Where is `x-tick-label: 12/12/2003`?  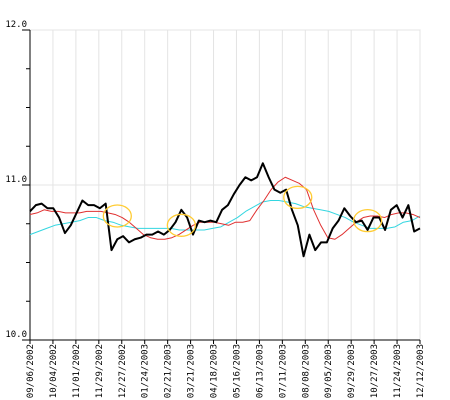
x-tick-label: 12/12/2003 is located at coordinates (421, 371).